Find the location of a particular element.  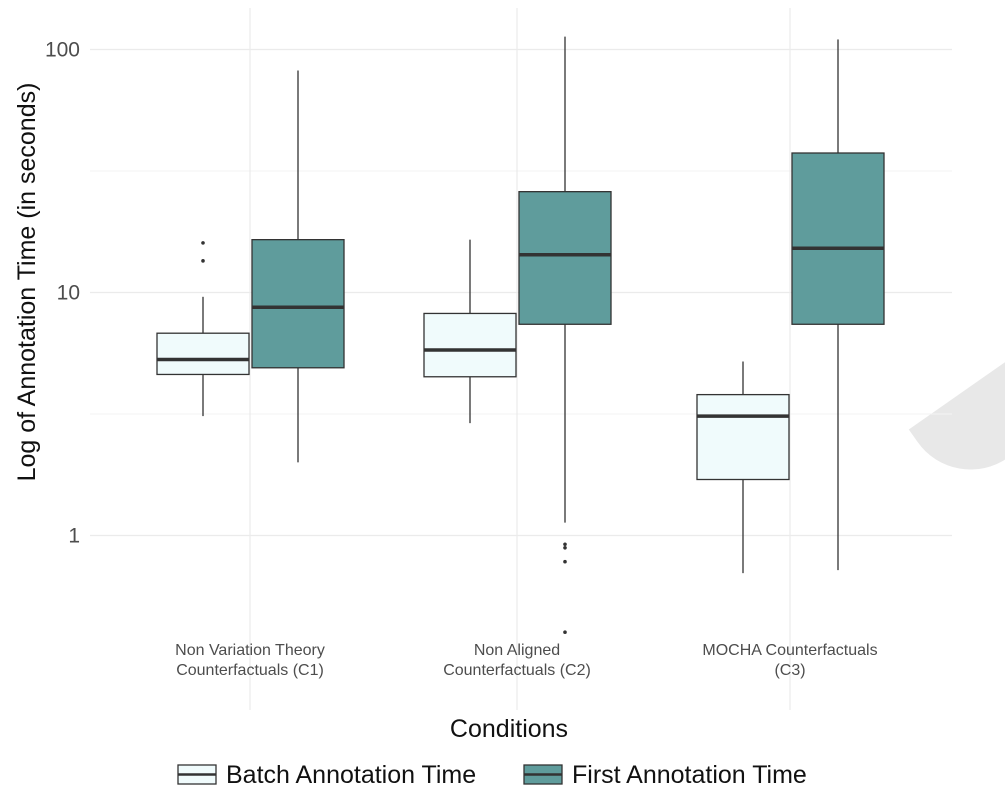

legend-item-batch: Batch Annotation Time is located at coordinates (326, 775).